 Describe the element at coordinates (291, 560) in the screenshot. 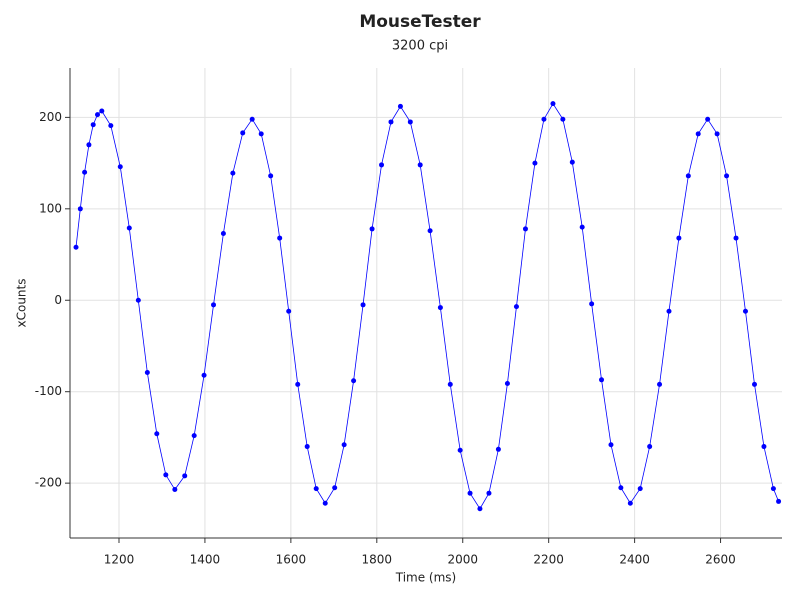

I see `x-tick-label: 1600` at that location.